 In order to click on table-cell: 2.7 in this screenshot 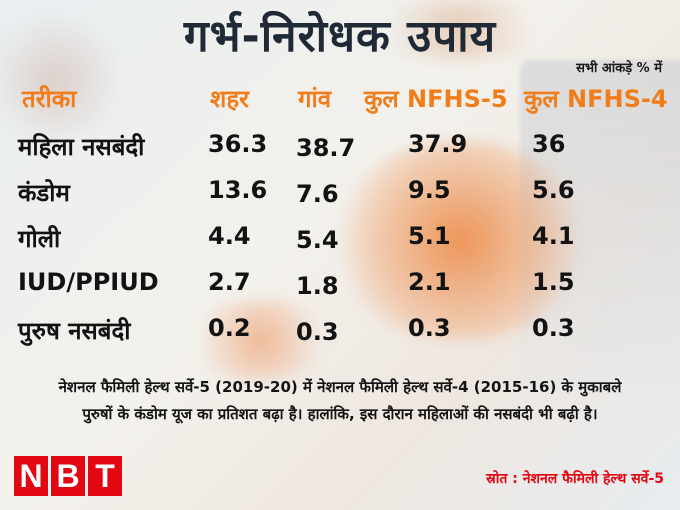, I will do `click(229, 282)`.